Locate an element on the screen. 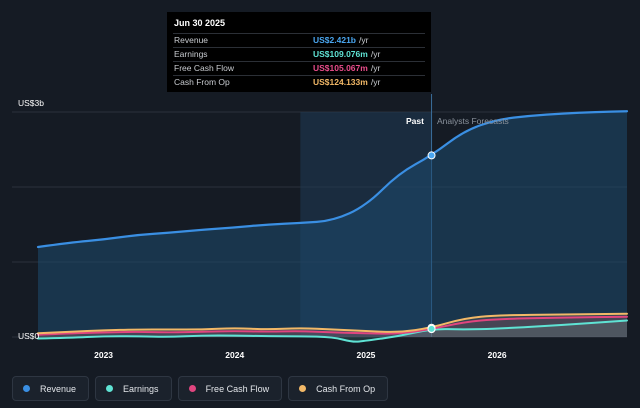 This screenshot has width=640, height=408. x-tick-label: 2023 is located at coordinates (103, 355).